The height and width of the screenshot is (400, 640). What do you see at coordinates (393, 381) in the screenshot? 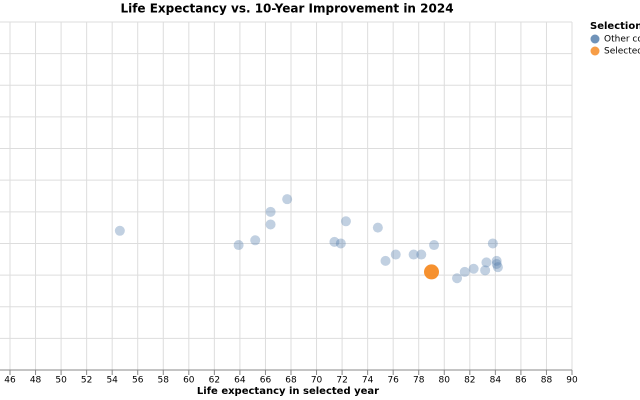
I see `x-tick-label: 76` at bounding box center [393, 381].